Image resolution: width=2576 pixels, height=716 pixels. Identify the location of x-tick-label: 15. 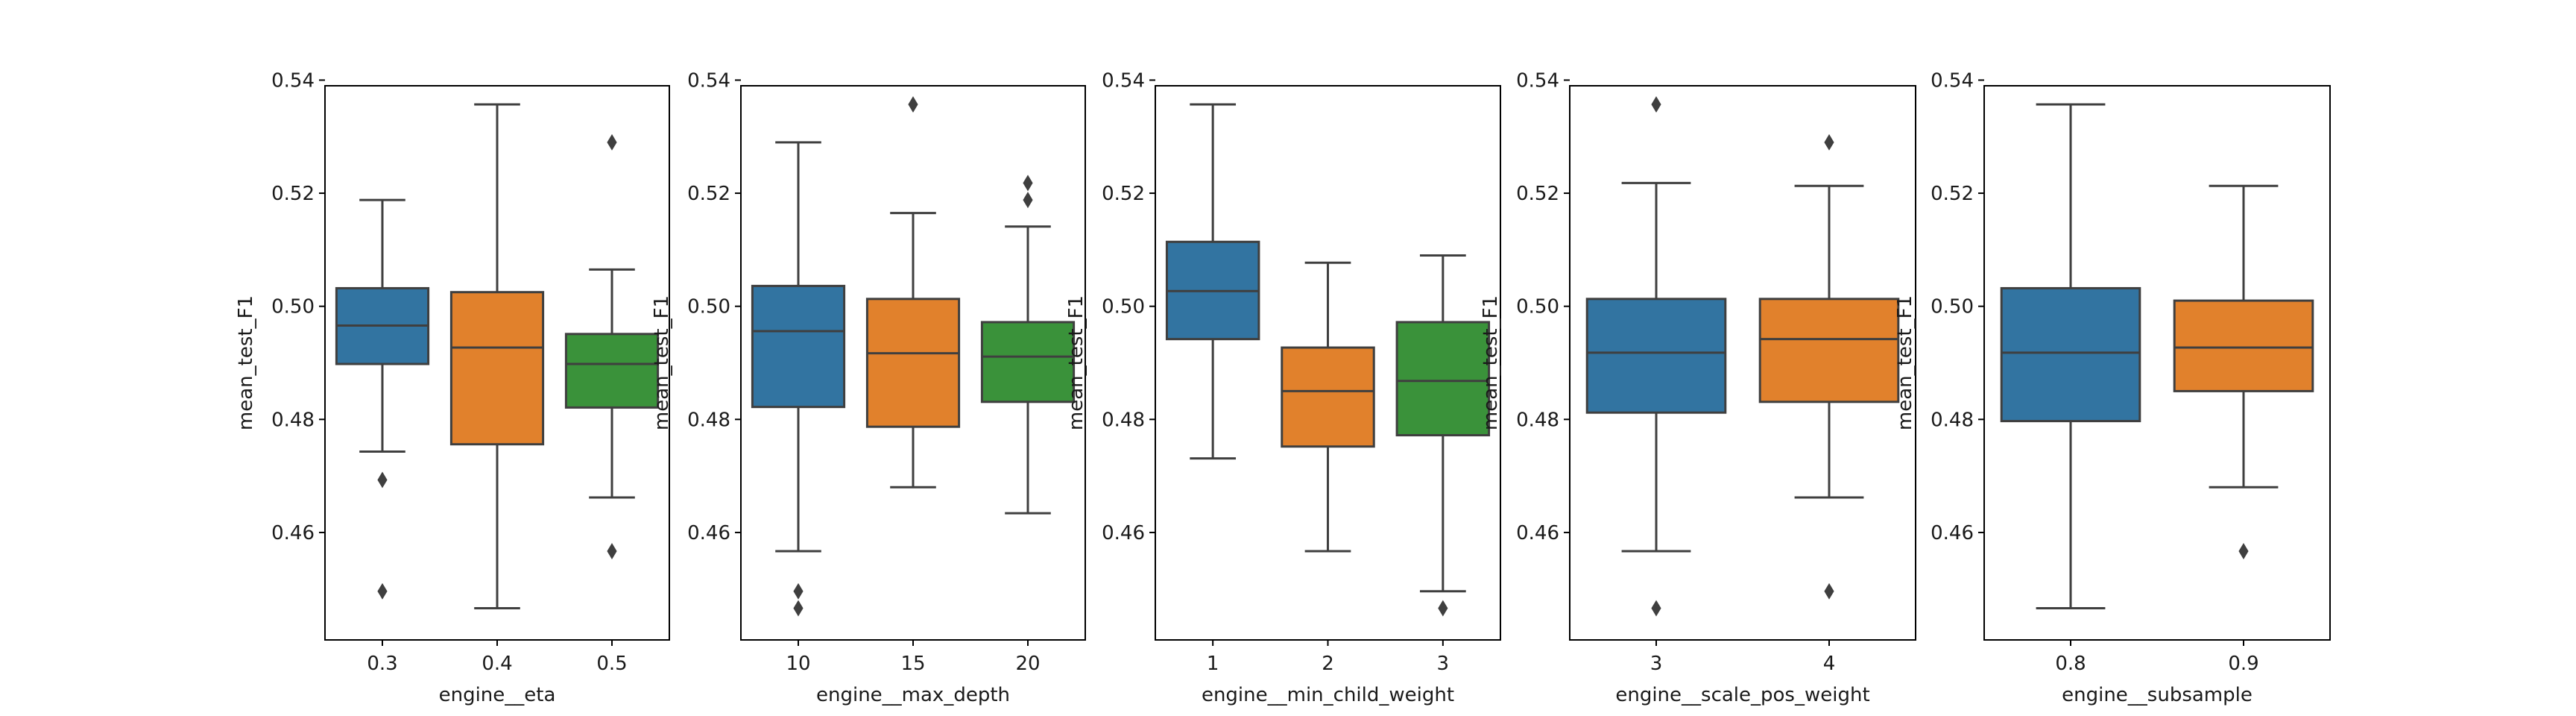
(913, 664).